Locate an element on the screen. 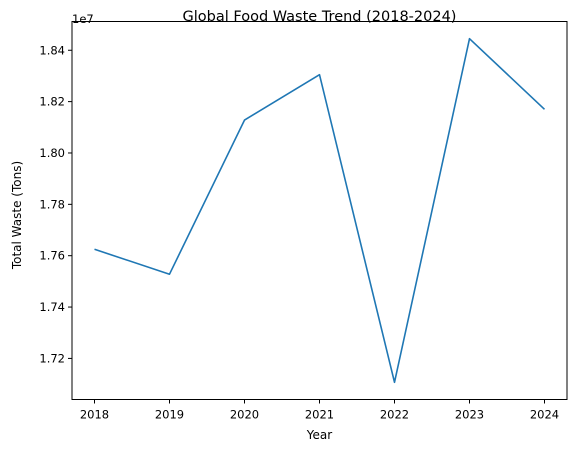 Image resolution: width=576 pixels, height=453 pixels. x-tick-label: 2024 is located at coordinates (544, 415).